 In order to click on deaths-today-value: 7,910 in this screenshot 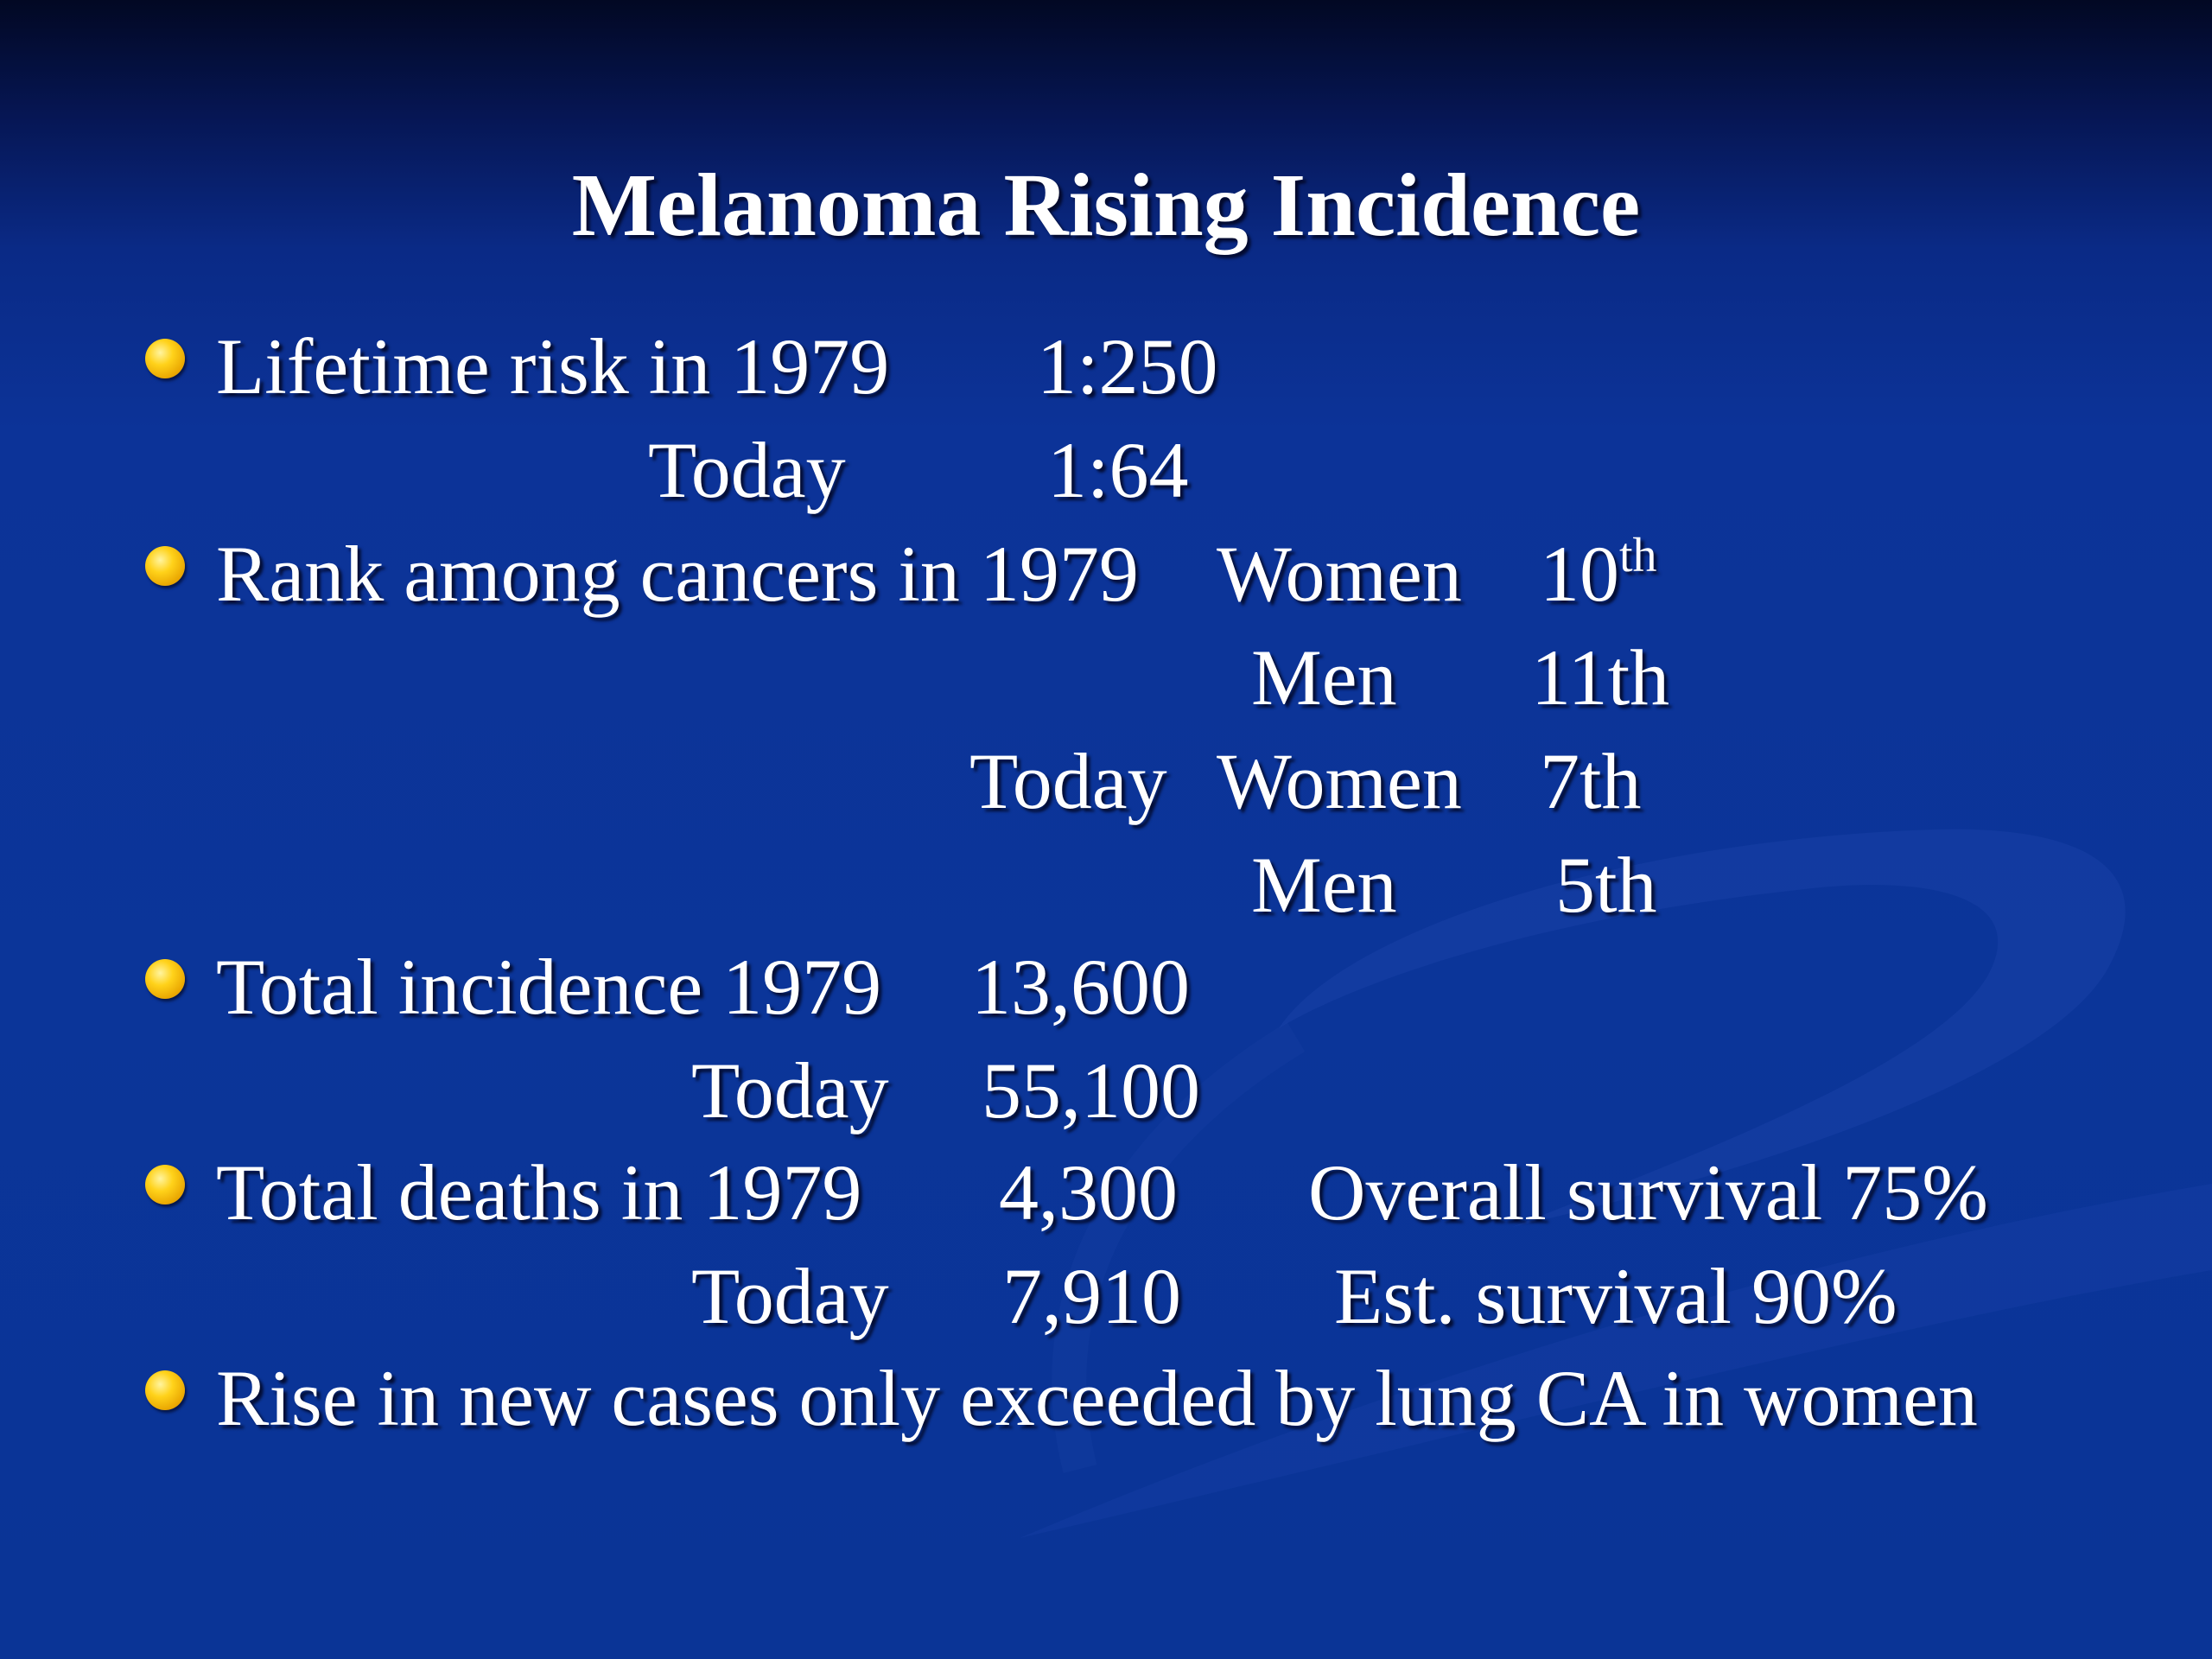, I will do `click(1091, 1296)`.